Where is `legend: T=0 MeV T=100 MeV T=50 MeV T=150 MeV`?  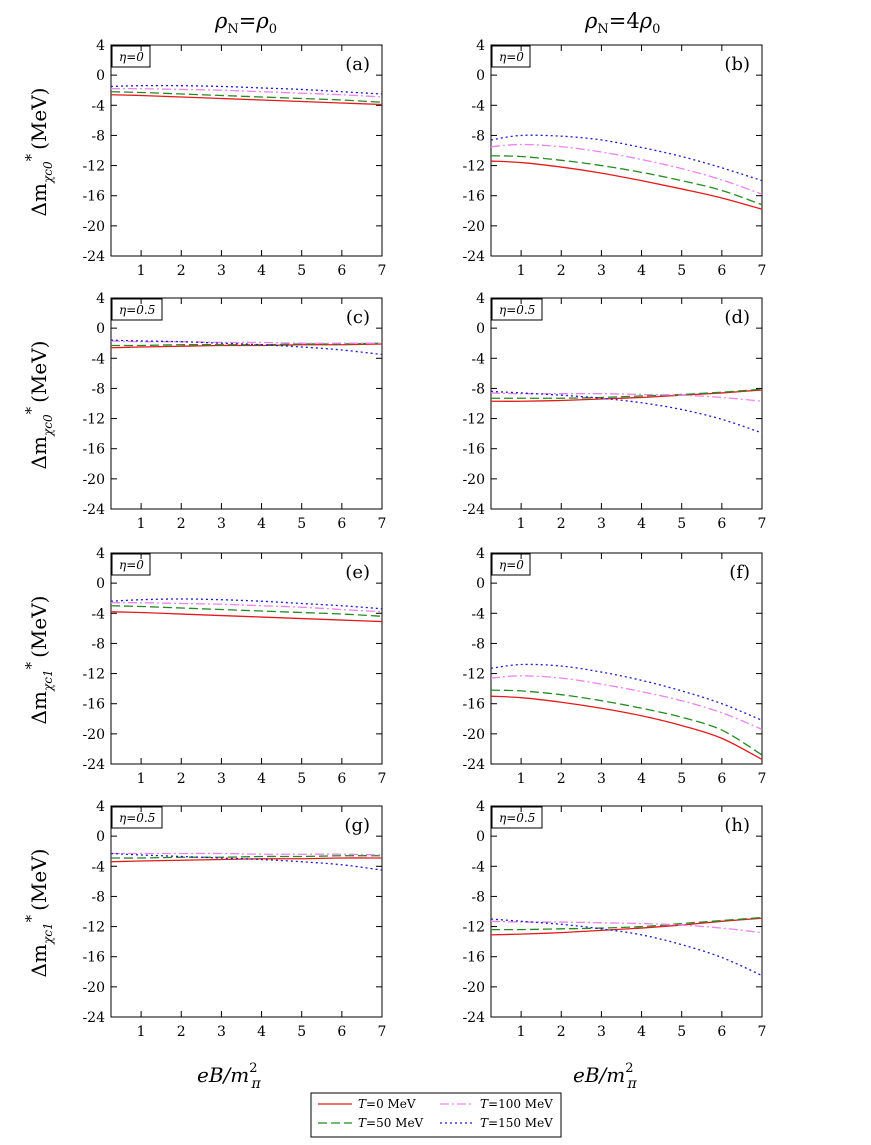
legend: T=0 MeV T=100 MeV T=50 MeV T=150 MeV is located at coordinates (436, 1115).